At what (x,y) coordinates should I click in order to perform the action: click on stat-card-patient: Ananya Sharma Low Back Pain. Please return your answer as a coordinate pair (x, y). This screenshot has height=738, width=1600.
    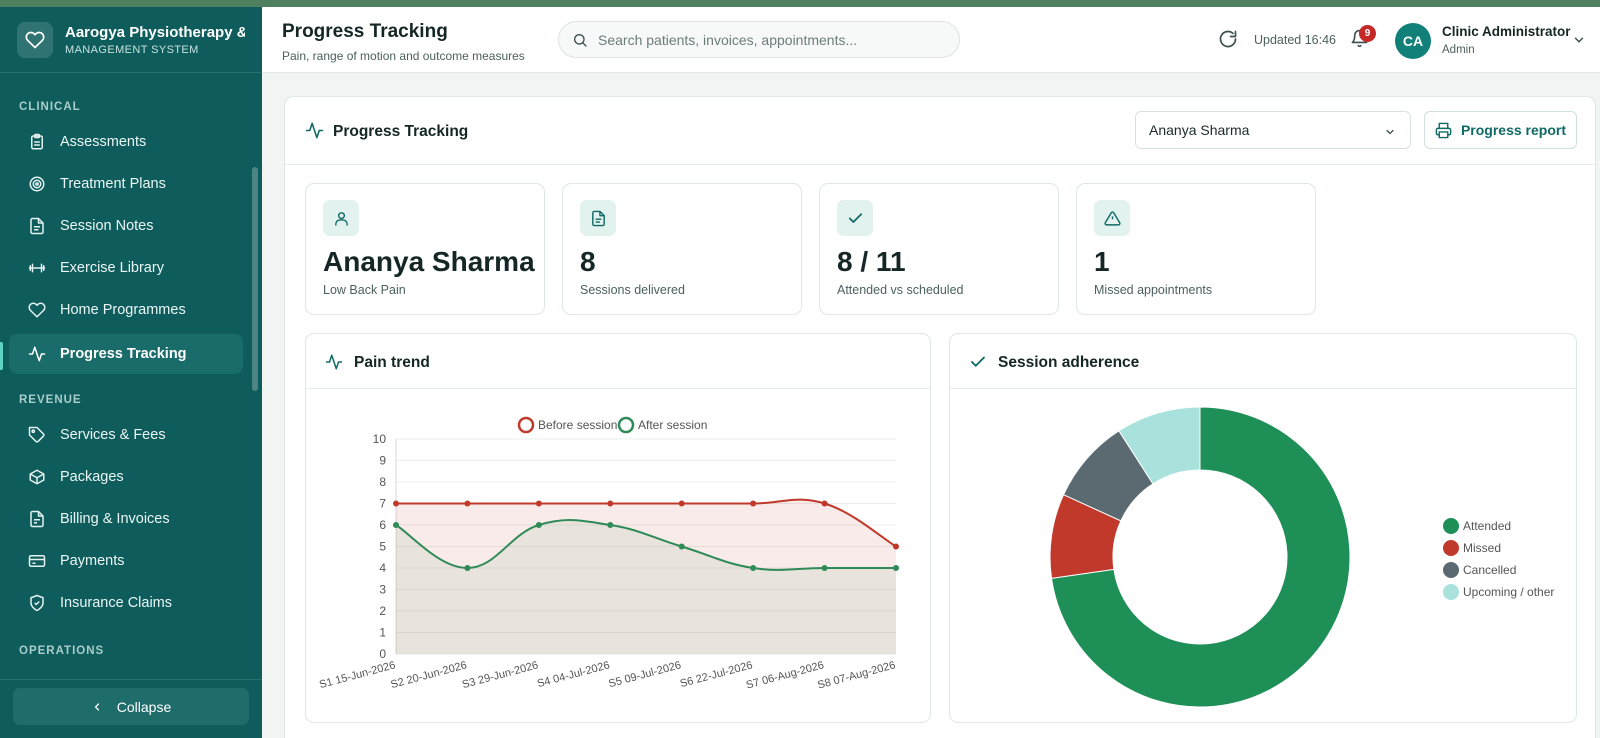
    Looking at the image, I should click on (425, 249).